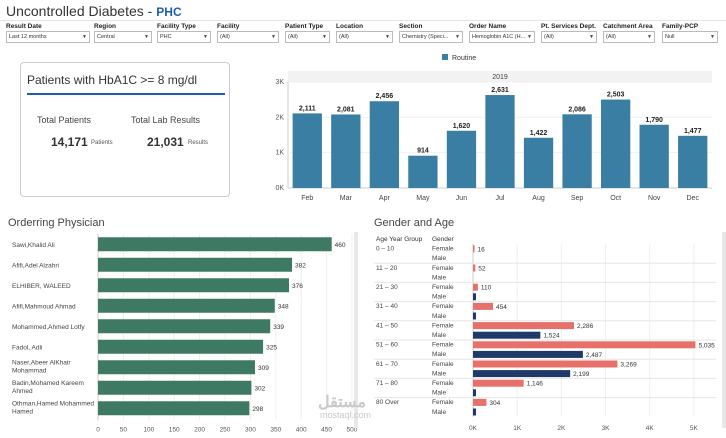  I want to click on bar-value-label: 1,477, so click(693, 131).